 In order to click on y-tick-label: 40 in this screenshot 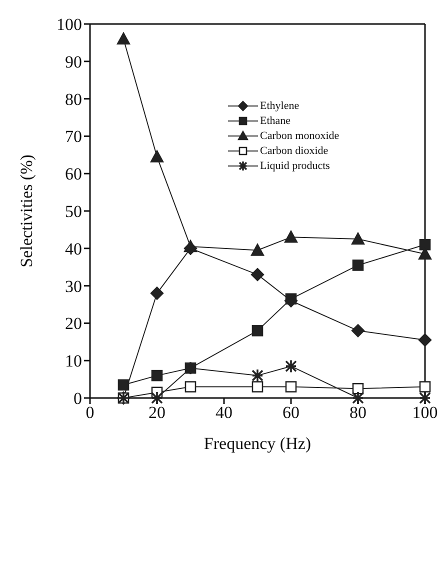, I will do `click(73, 248)`.